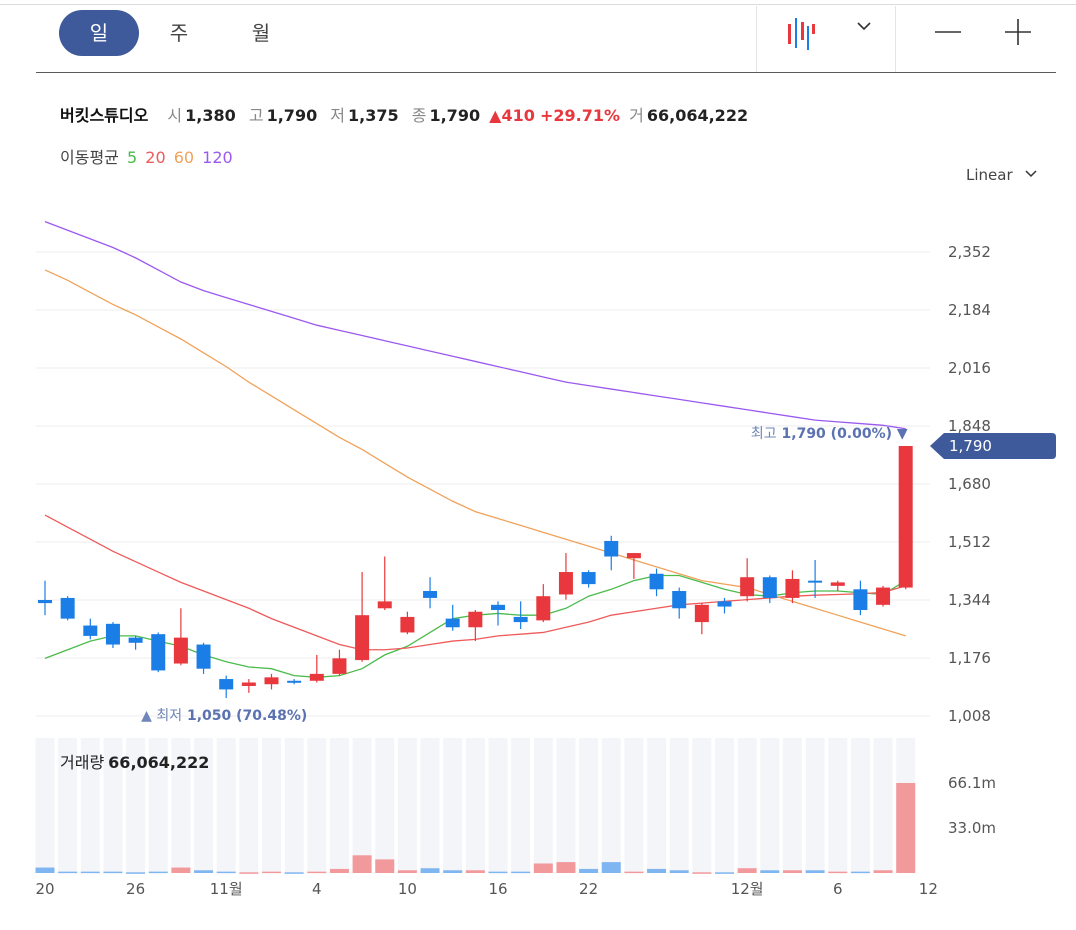 The width and height of the screenshot is (1076, 930). Describe the element at coordinates (179, 33) in the screenshot. I see `tab-weekly: 주` at that location.